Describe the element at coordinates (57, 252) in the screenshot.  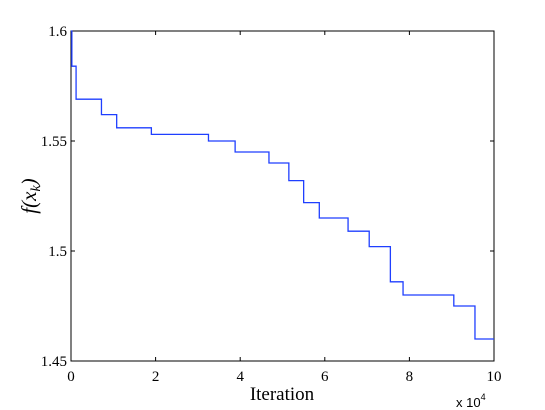
I see `y-tick-label: 1.5` at that location.